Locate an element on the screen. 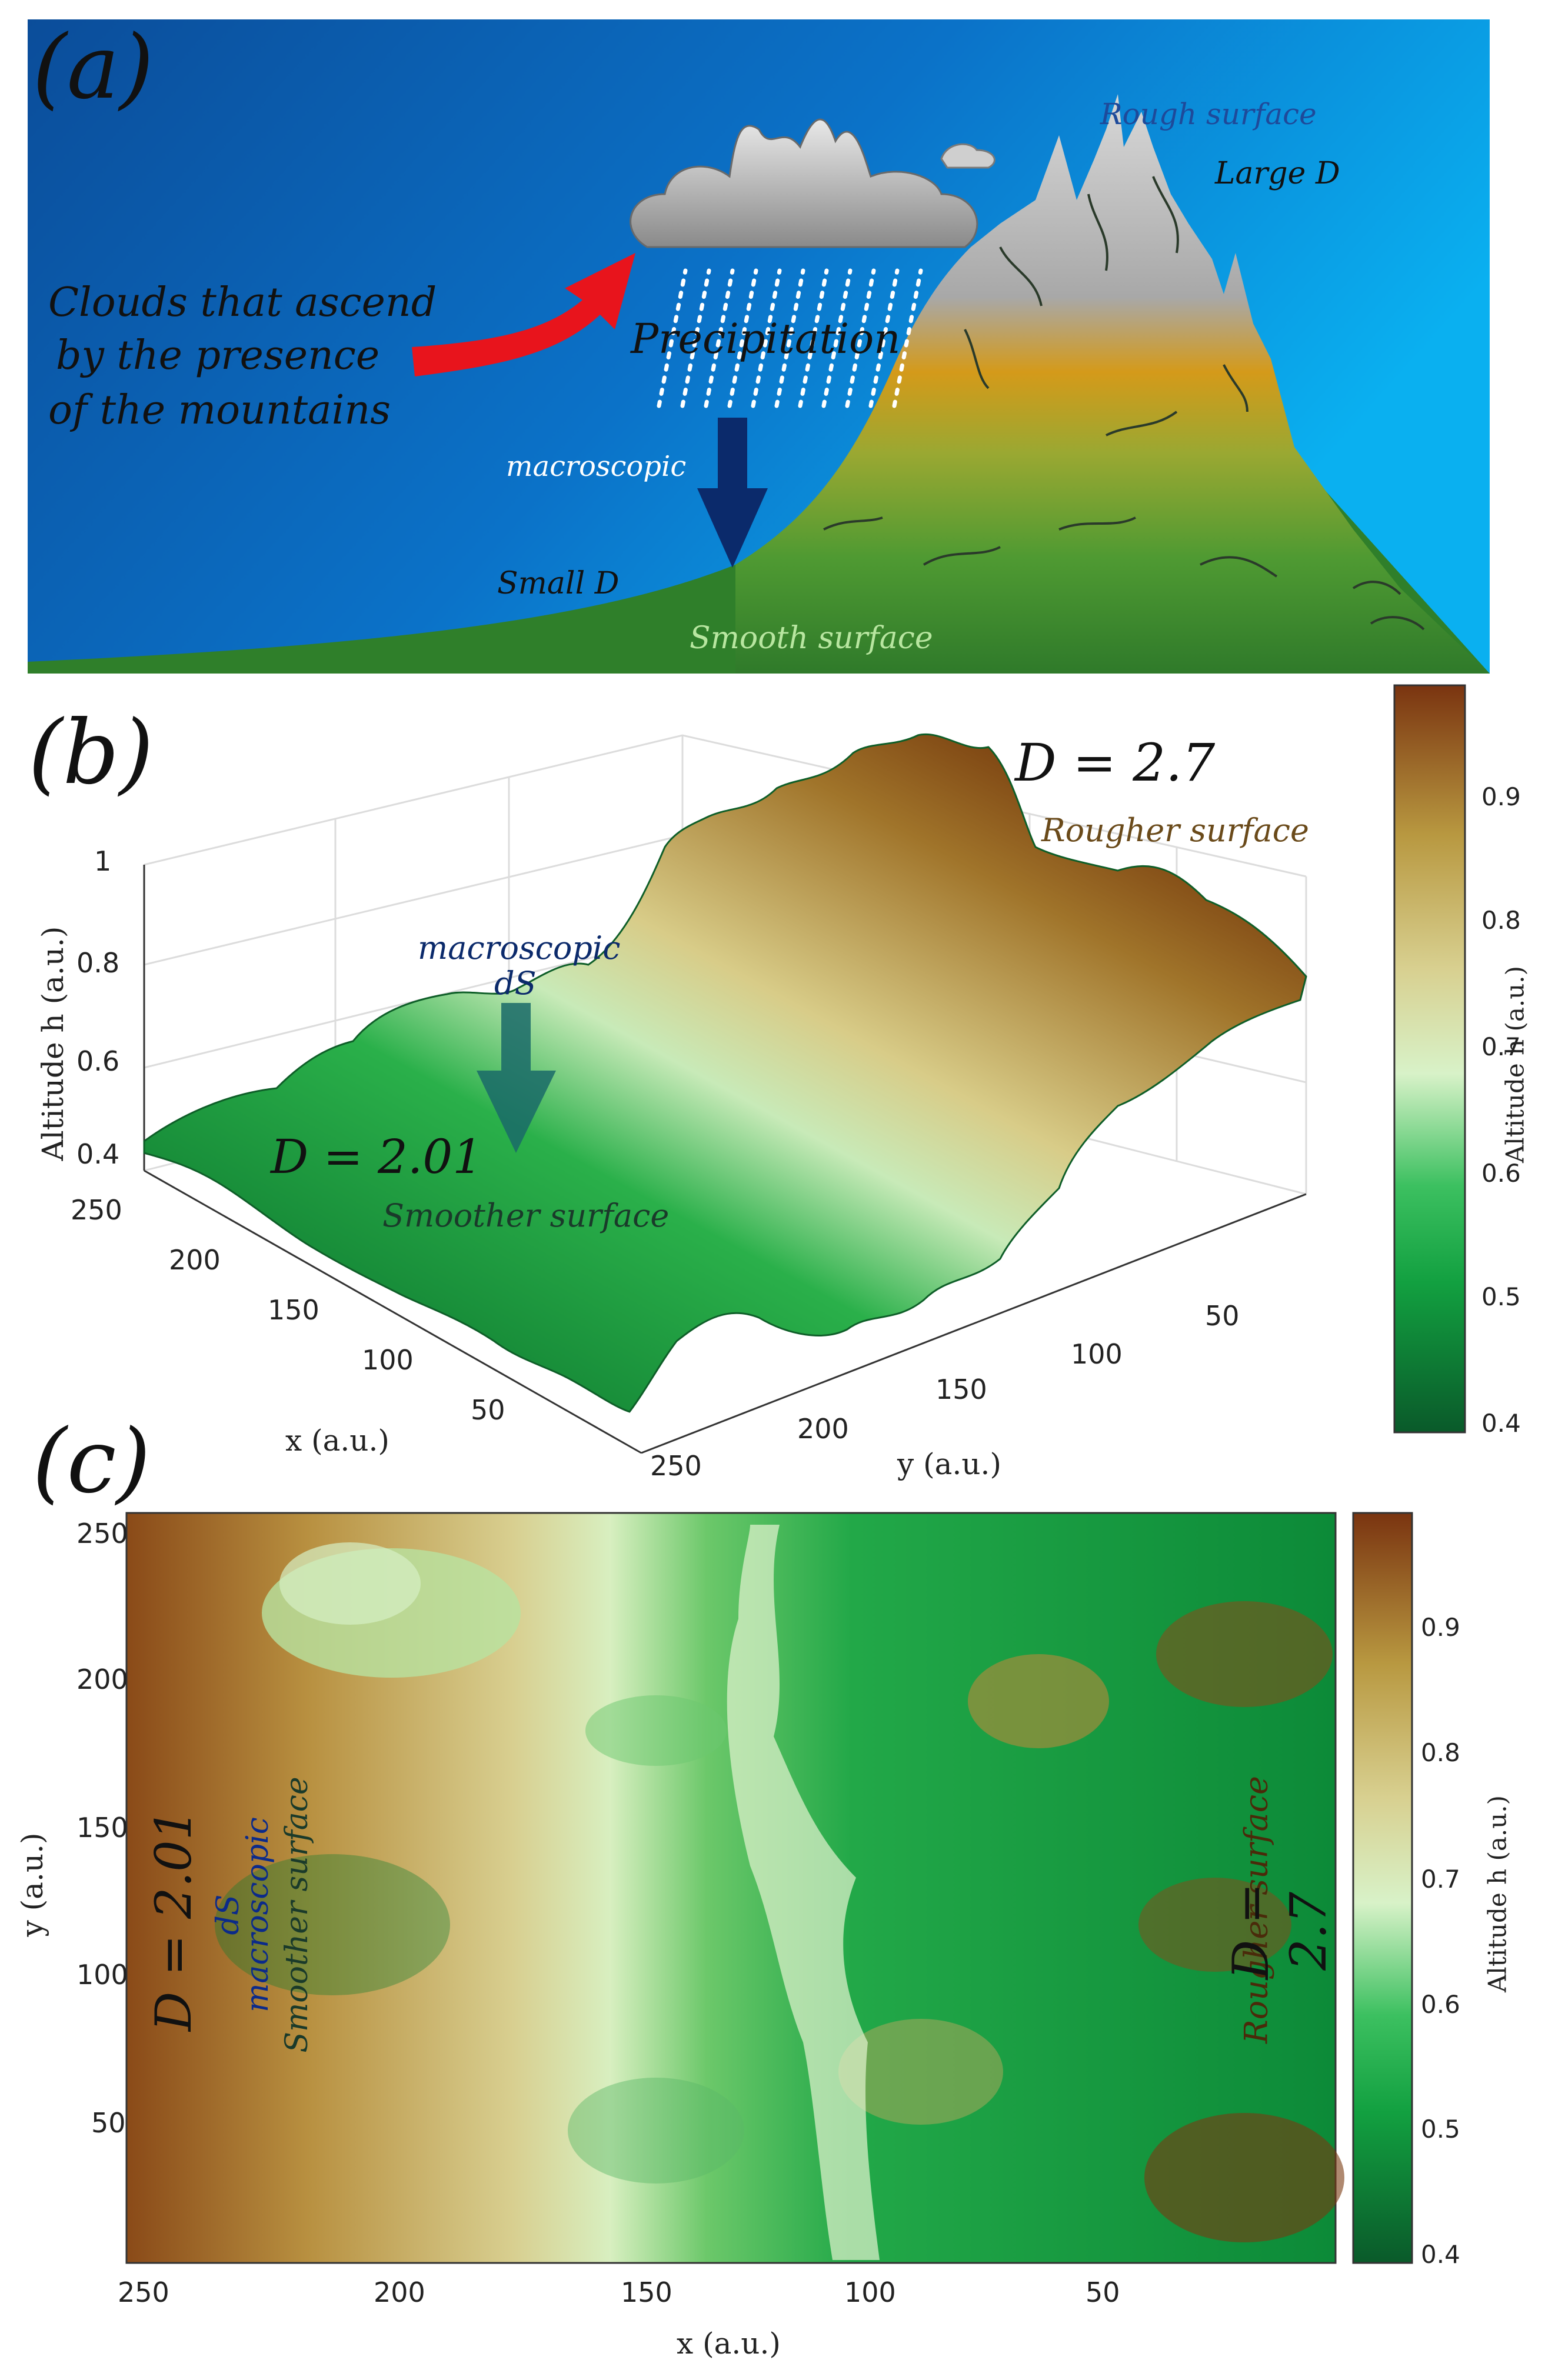  c-x-tick-100: 100 is located at coordinates (870, 2292).